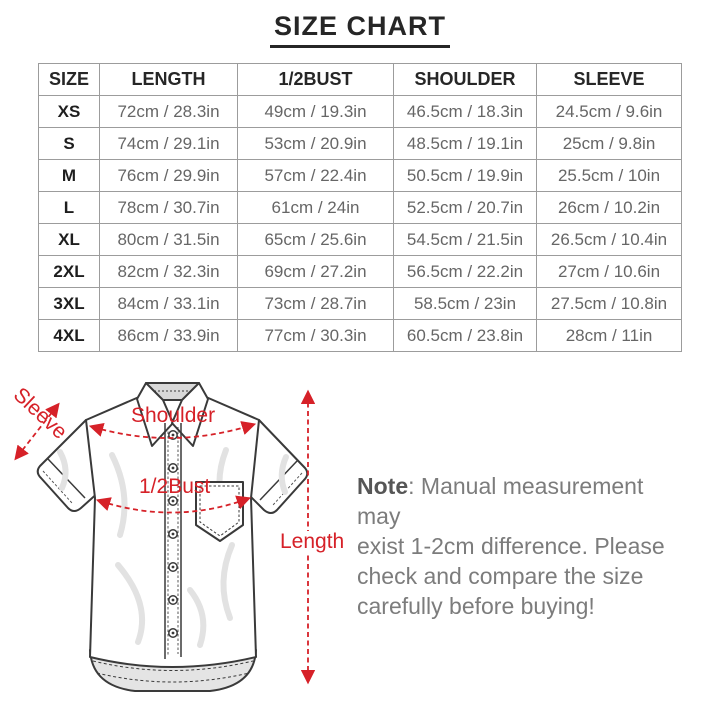  What do you see at coordinates (383, 486) in the screenshot?
I see `note-bold-prefix: Note` at bounding box center [383, 486].